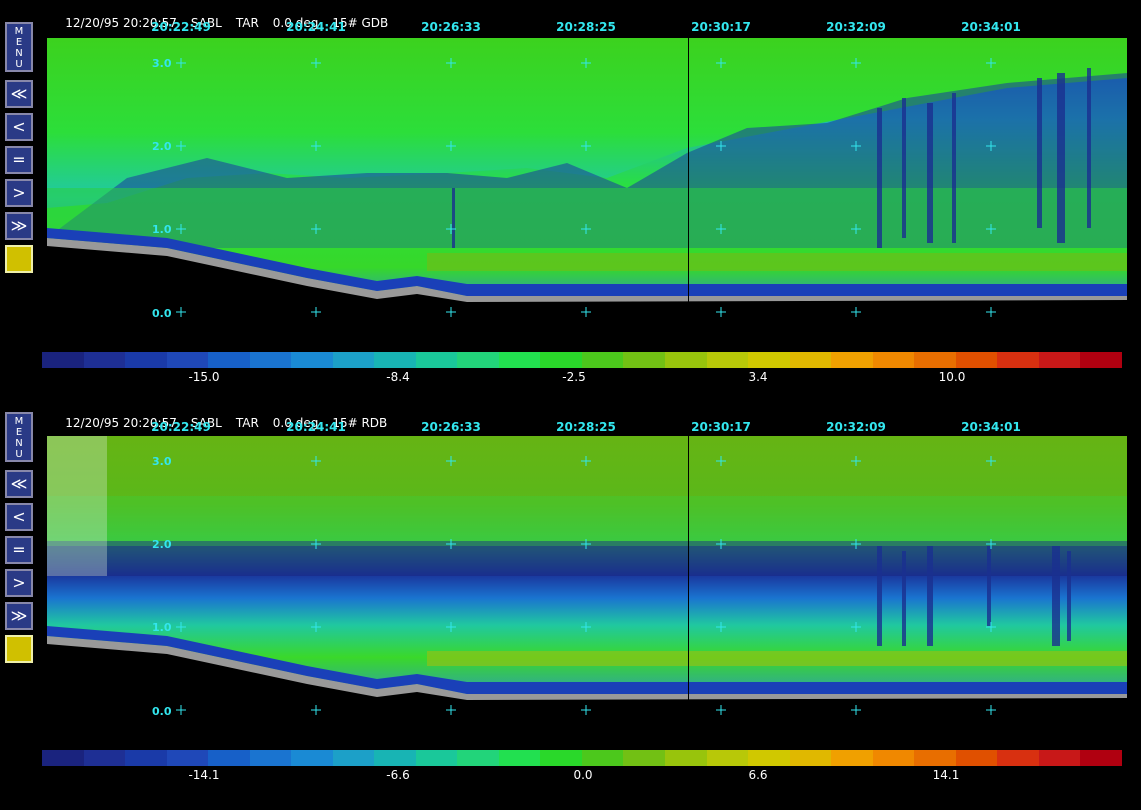 The image size is (1141, 810). What do you see at coordinates (226, 23) in the screenshot?
I see `panel-header: 12/20/95 20:20:57 SABL TAR 0.0 deg 15# GDB` at bounding box center [226, 23].